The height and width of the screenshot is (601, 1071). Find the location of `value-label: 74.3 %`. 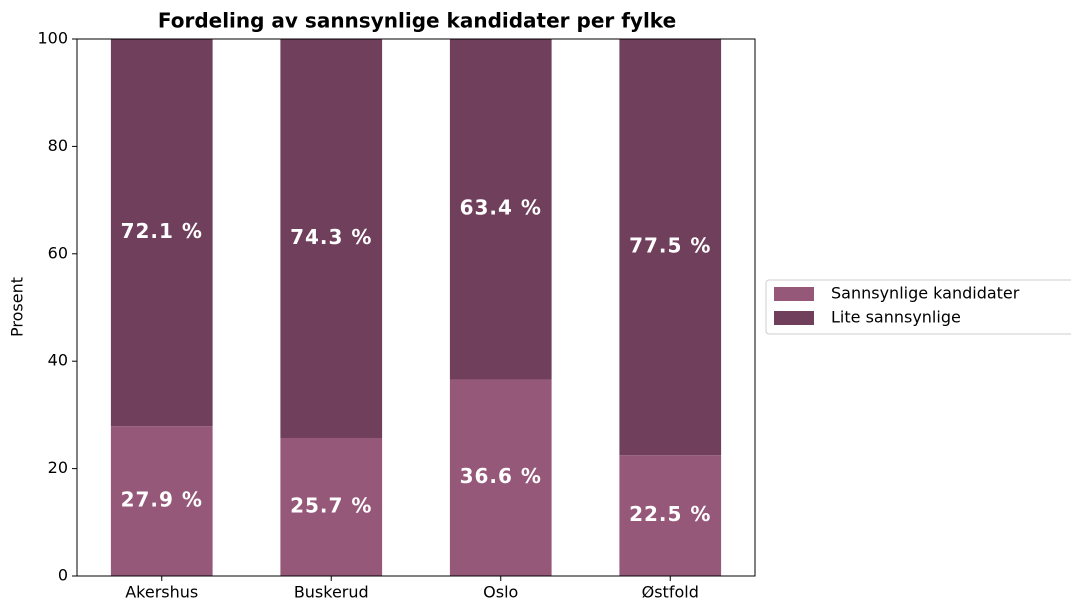

value-label: 74.3 % is located at coordinates (331, 237).